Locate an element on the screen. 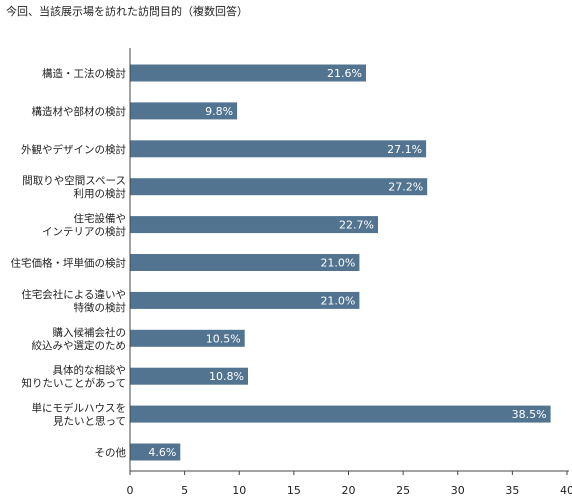  category-label-10: その他 is located at coordinates (111, 452).